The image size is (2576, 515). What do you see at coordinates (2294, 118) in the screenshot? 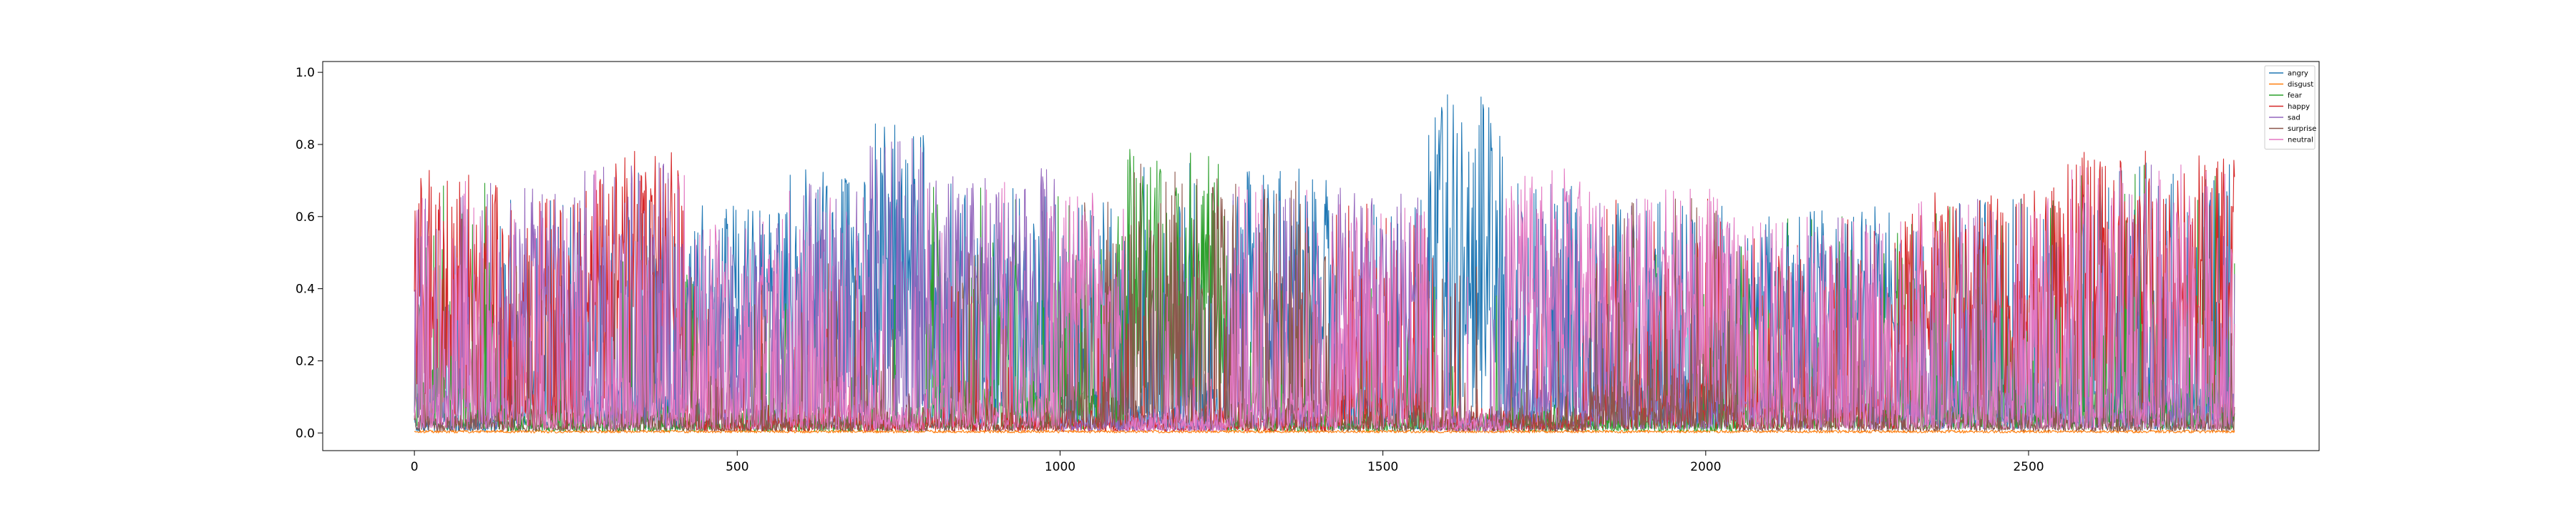
I see `legend-label-sad: sad` at bounding box center [2294, 118].